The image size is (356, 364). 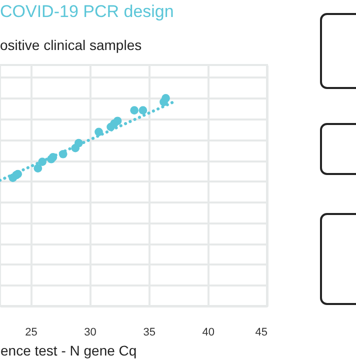 I want to click on x-tick-label: 40, so click(x=208, y=332).